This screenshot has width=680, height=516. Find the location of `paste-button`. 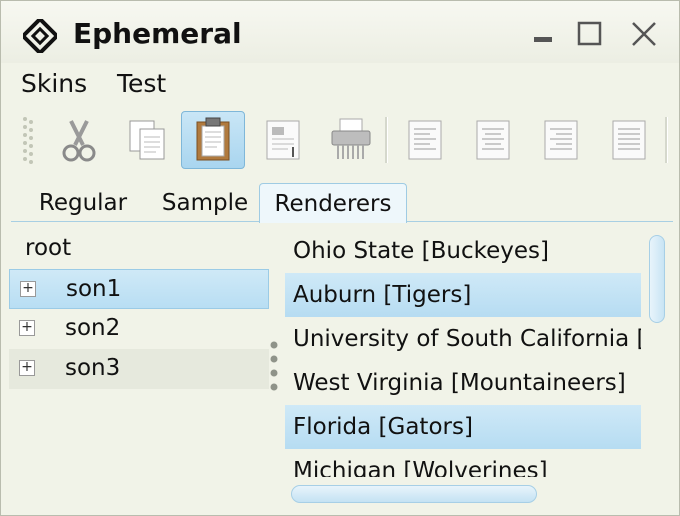

paste-button is located at coordinates (213, 140).